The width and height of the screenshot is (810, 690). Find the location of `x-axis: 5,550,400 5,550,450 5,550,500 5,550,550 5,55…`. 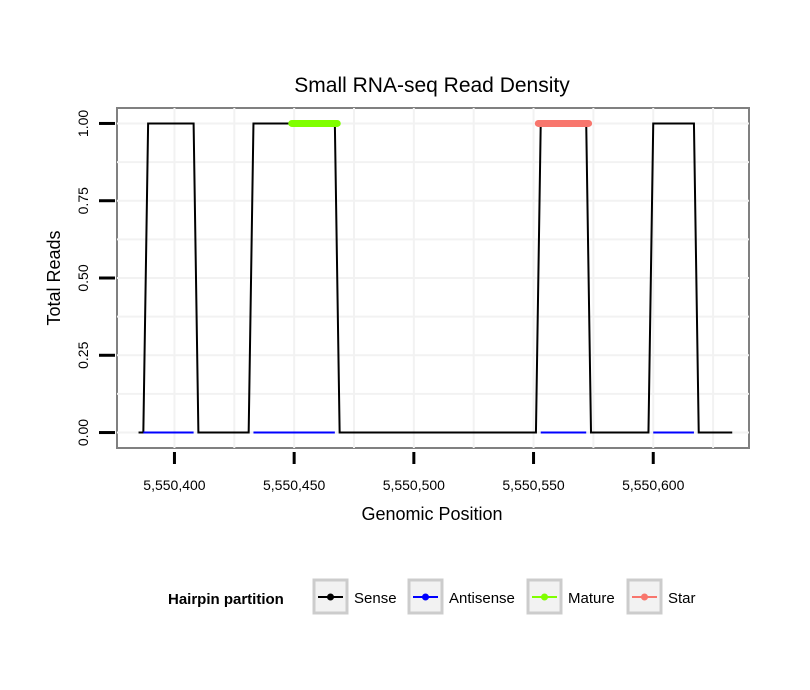

x-axis: 5,550,400 5,550,450 5,550,500 5,550,550 5,55… is located at coordinates (414, 472).